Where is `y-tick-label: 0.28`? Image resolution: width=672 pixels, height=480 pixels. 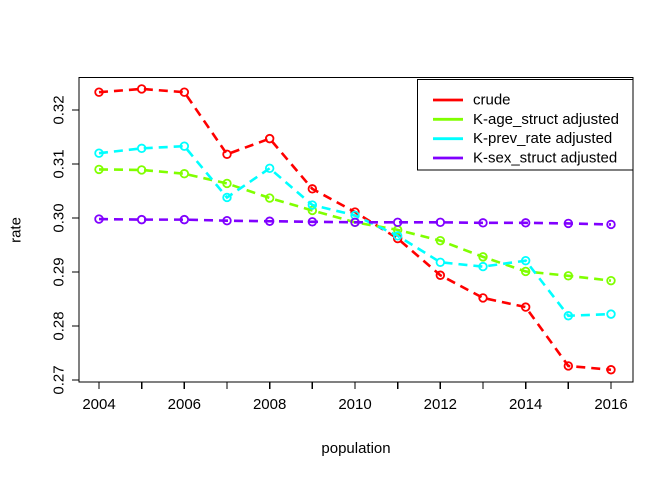
y-tick-label: 0.28 is located at coordinates (59, 325).